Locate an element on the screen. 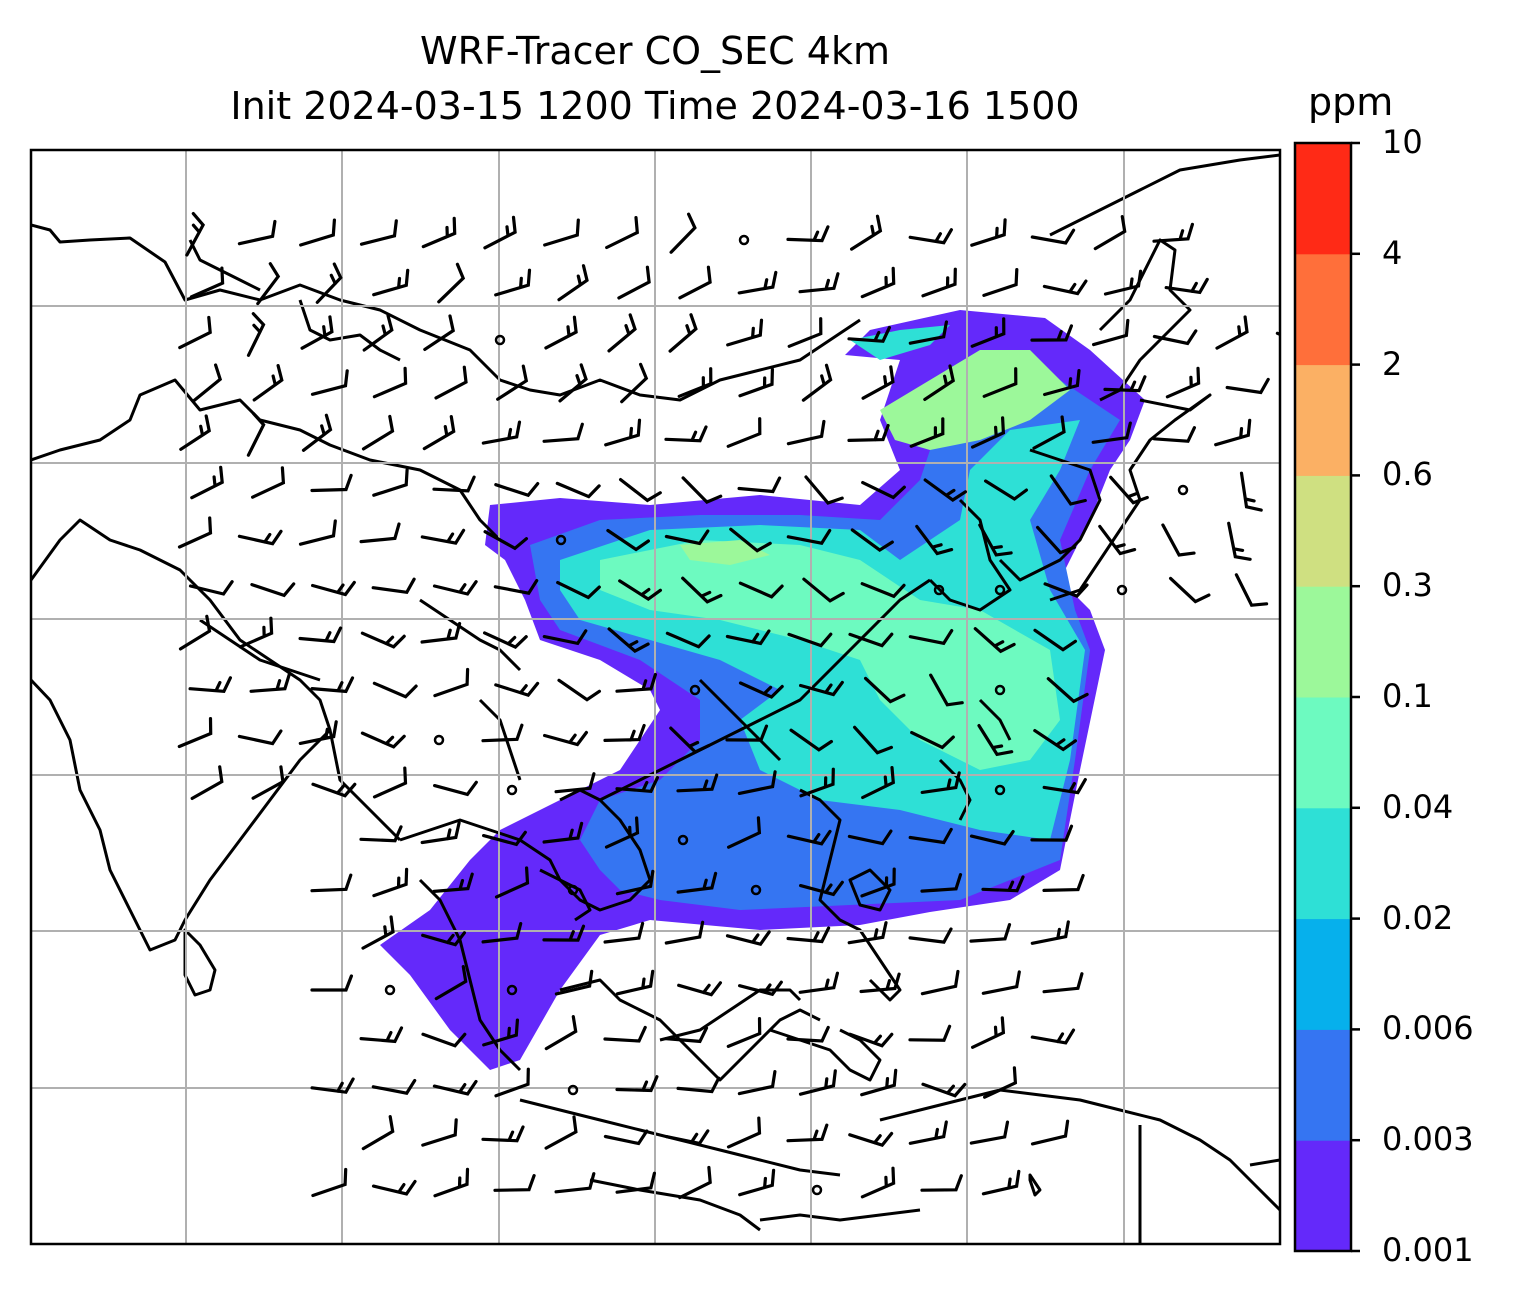 Image resolution: width=1528 pixels, height=1306 pixels. colorbar-tick-label: 0.6 is located at coordinates (1407, 474).